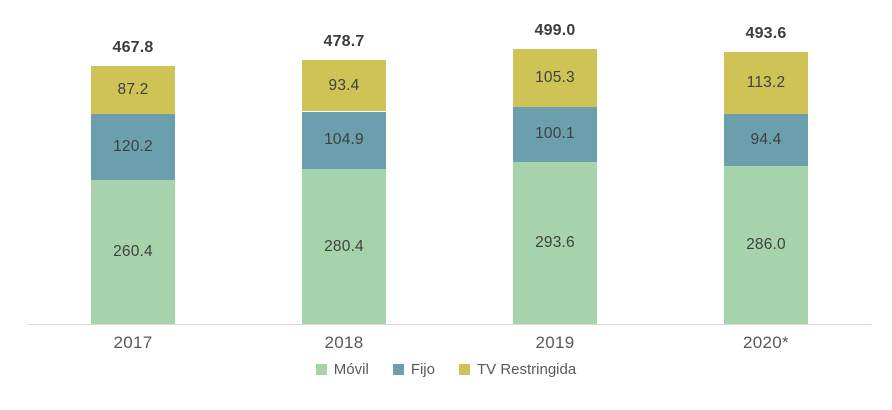 The image size is (892, 410). Describe the element at coordinates (321, 369) in the screenshot. I see `legend-swatch-movil` at that location.